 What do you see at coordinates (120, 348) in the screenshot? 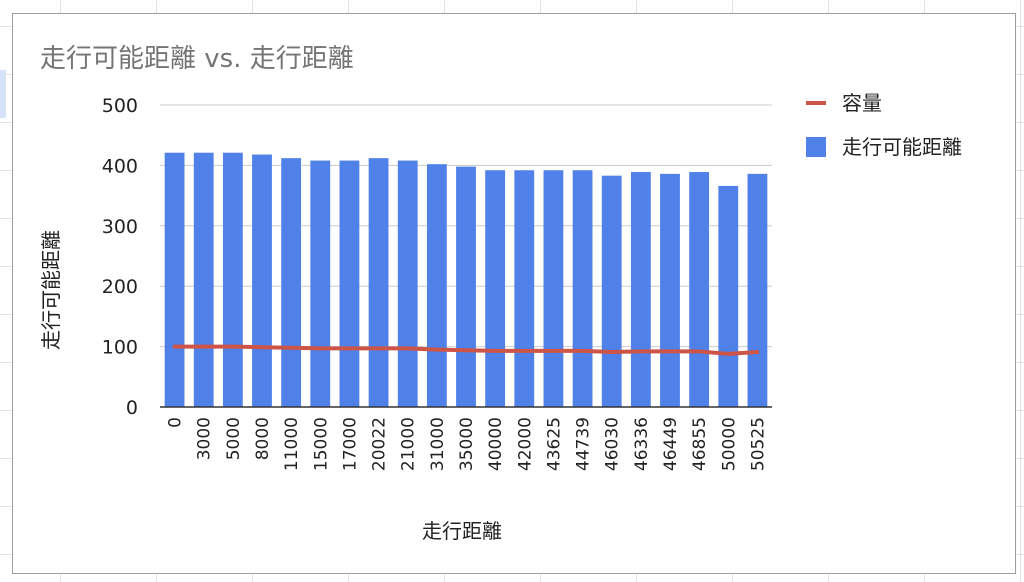
I see `y-tick-label: 100` at bounding box center [120, 348].